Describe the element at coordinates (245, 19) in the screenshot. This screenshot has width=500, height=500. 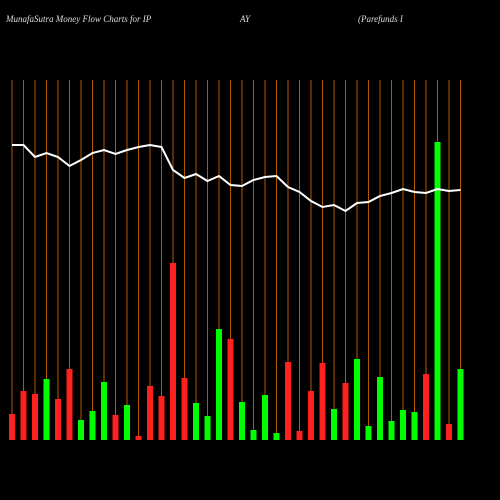
I see `chart-title: AY` at that location.